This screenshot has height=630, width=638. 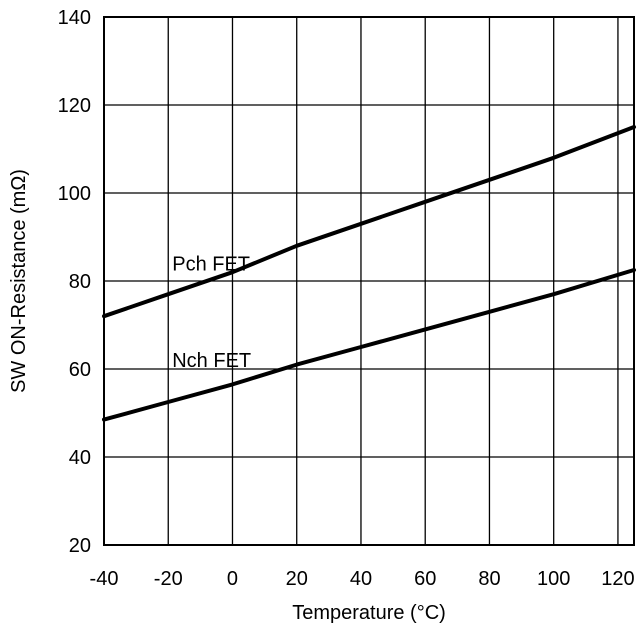 What do you see at coordinates (425, 579) in the screenshot?
I see `x-tick-label: 60` at bounding box center [425, 579].